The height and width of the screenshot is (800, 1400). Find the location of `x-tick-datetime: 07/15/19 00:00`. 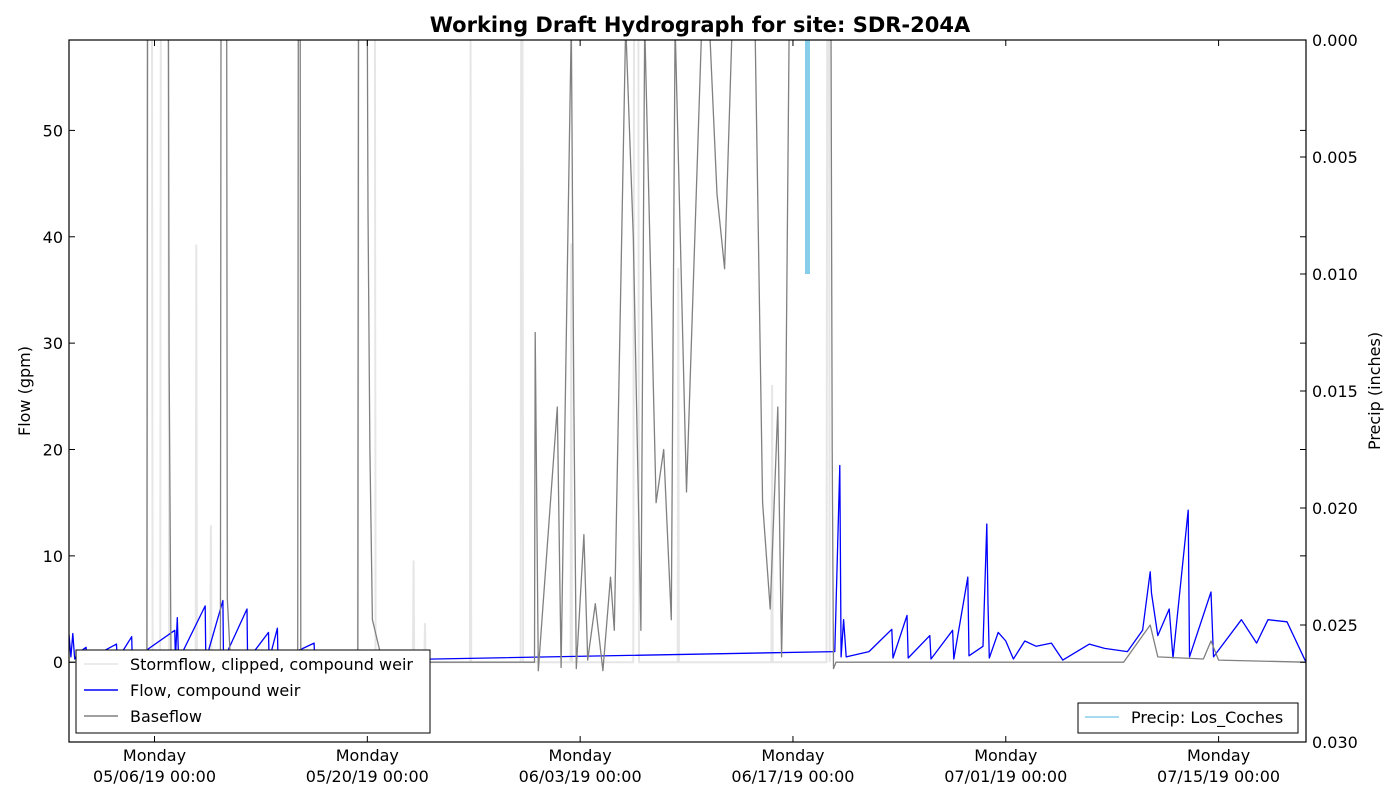

x-tick-datetime: 07/15/19 00:00 is located at coordinates (1218, 776).